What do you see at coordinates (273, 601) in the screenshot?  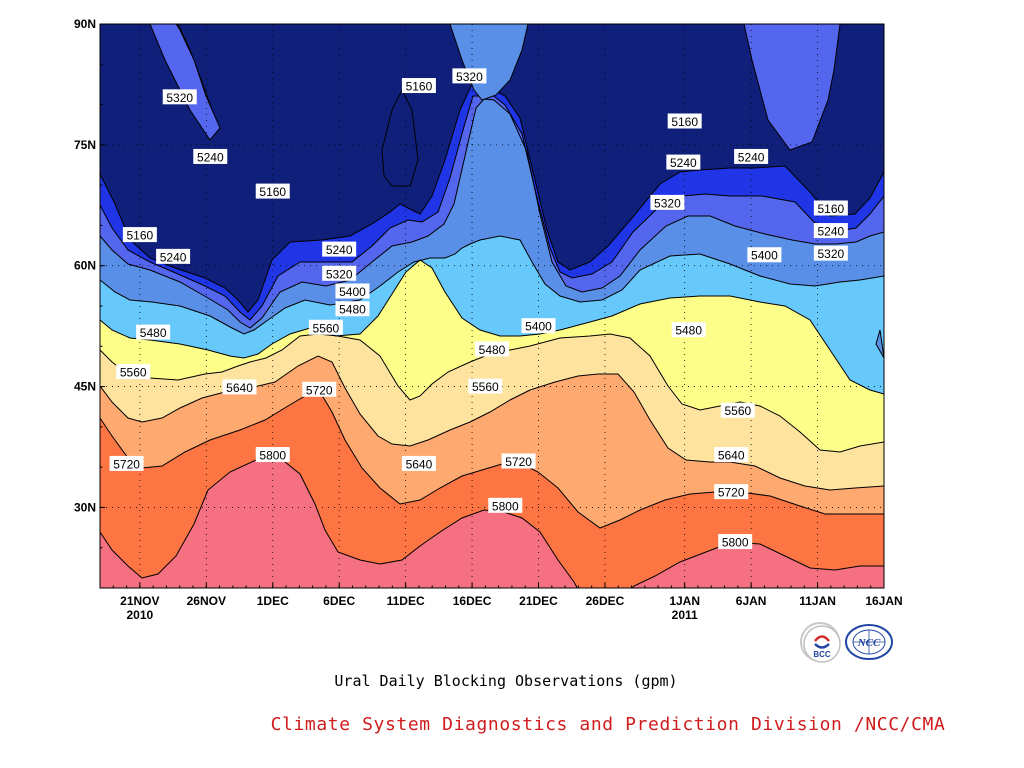 I see `x-tick-label: 1DEC` at bounding box center [273, 601].